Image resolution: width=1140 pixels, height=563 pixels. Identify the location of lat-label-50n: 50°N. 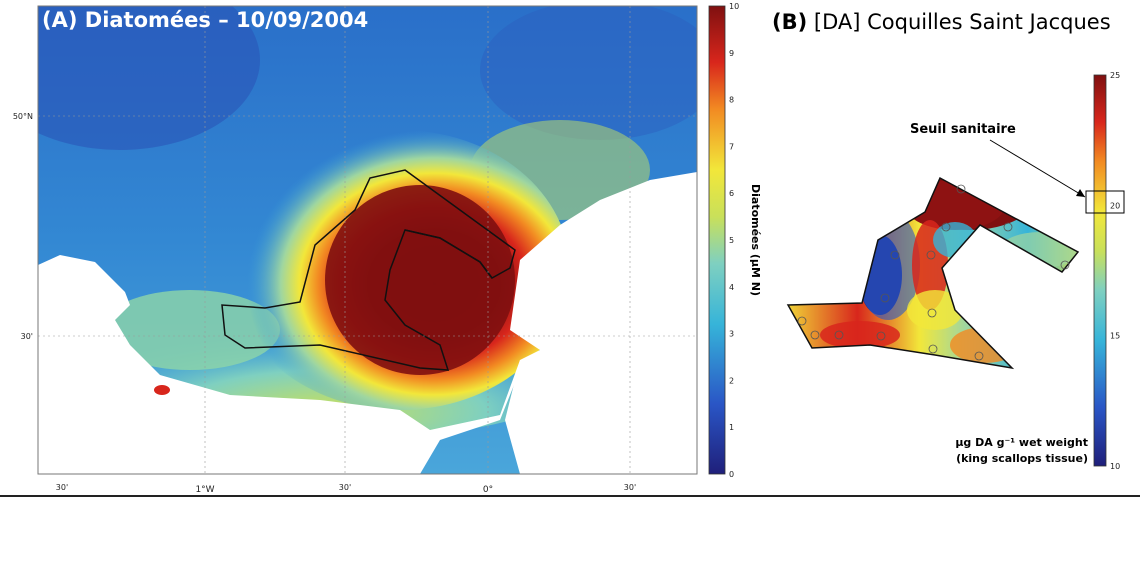
(23, 116).